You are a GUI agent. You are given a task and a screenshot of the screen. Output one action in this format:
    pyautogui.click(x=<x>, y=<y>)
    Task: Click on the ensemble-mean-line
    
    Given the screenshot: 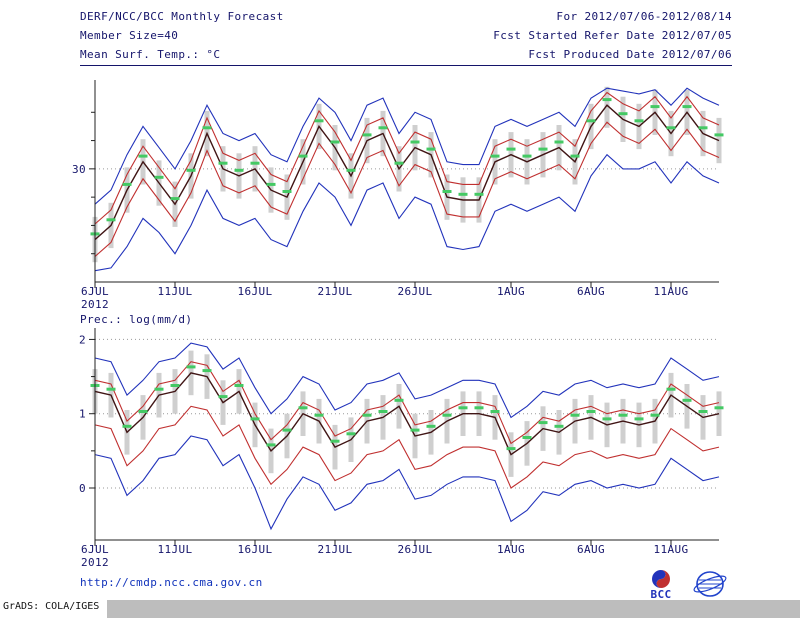 What is the action you would take?
    pyautogui.click(x=407, y=414)
    